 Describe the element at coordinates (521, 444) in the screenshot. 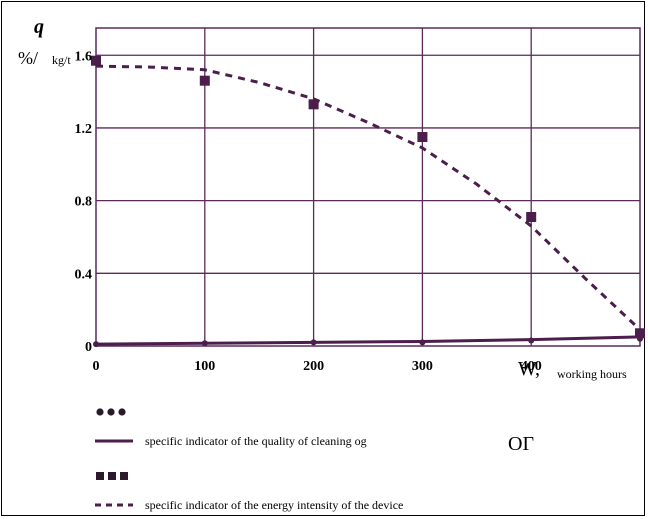

I see `annotation-og: ОГ` at that location.